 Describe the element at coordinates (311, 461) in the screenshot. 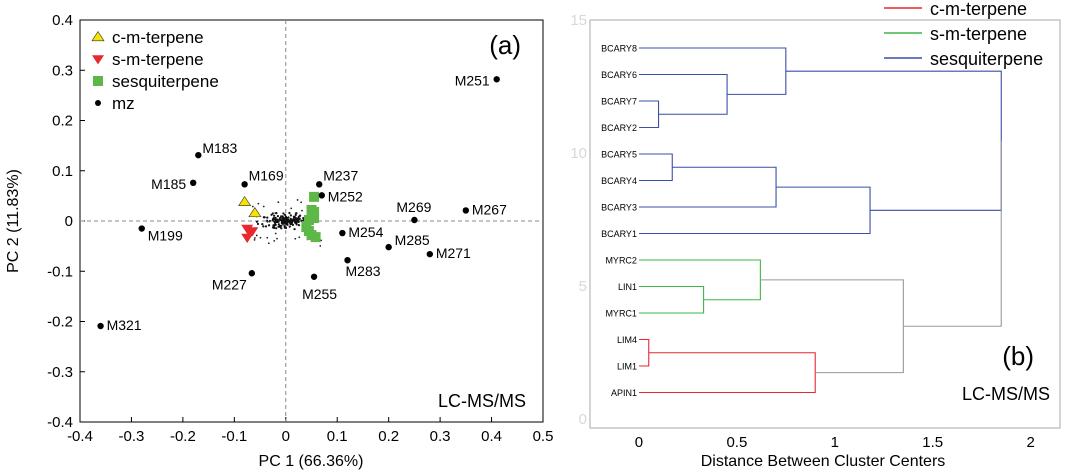

I see `x-axis-label-a: PC 1 (66.36%)` at that location.